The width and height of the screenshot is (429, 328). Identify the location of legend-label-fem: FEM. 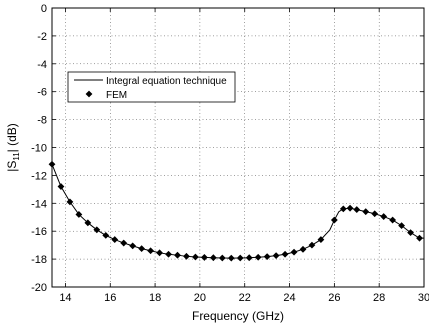
(116, 95).